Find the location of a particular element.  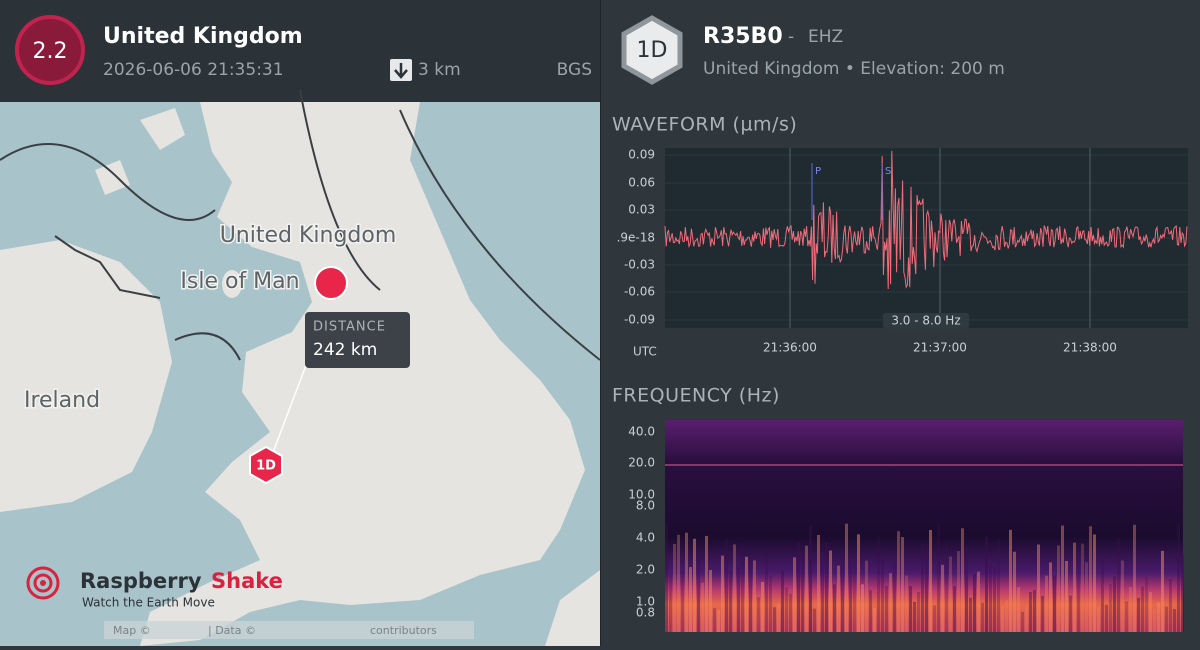

attribution: contributors is located at coordinates (403, 630).